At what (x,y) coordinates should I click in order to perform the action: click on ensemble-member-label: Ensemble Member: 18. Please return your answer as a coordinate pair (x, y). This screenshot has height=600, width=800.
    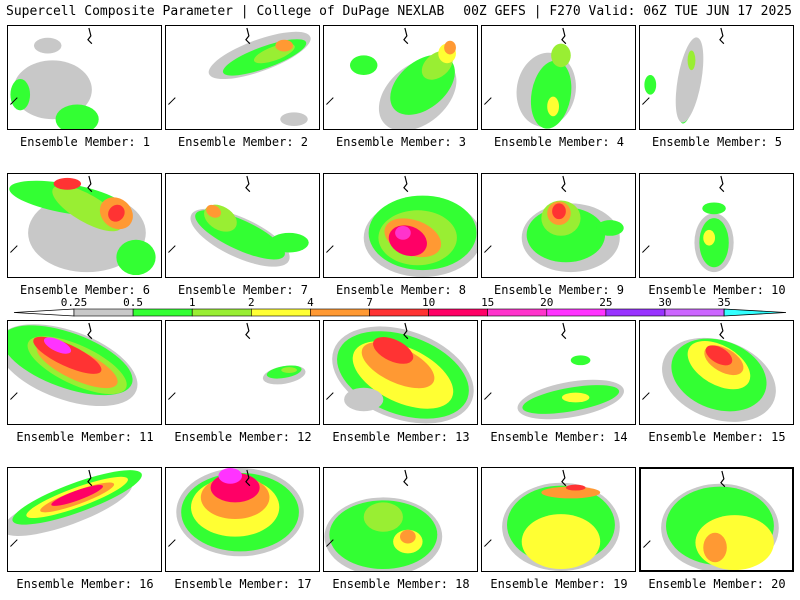
    Looking at the image, I should click on (401, 584).